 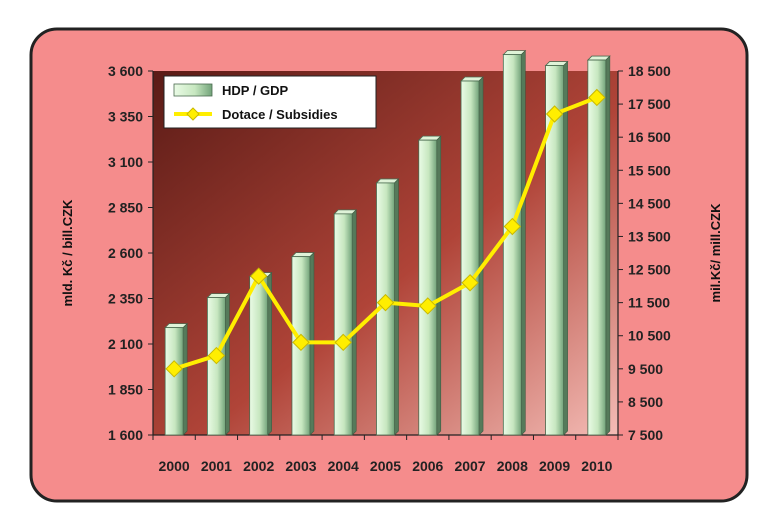 I want to click on right-tick-label: 14 500, so click(x=649, y=203).